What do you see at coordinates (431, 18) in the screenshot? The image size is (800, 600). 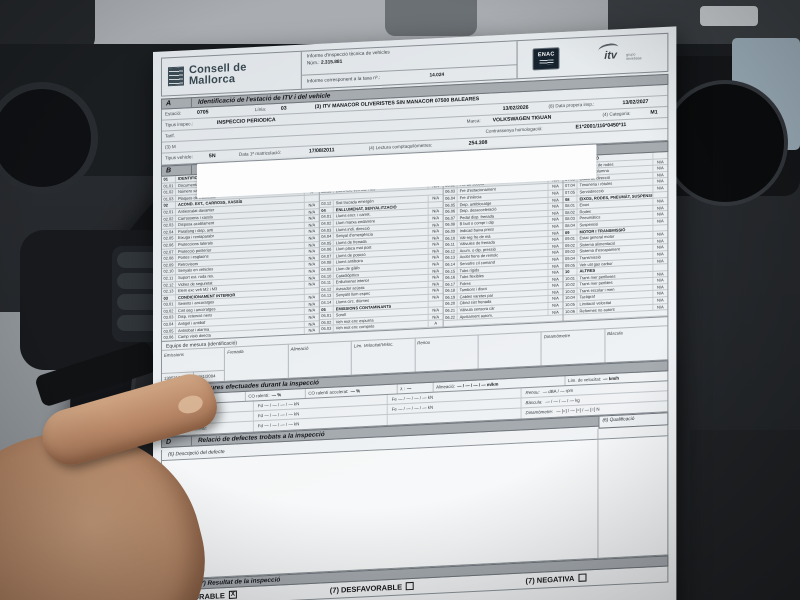 I see `rearview-mirror-base` at bounding box center [431, 18].